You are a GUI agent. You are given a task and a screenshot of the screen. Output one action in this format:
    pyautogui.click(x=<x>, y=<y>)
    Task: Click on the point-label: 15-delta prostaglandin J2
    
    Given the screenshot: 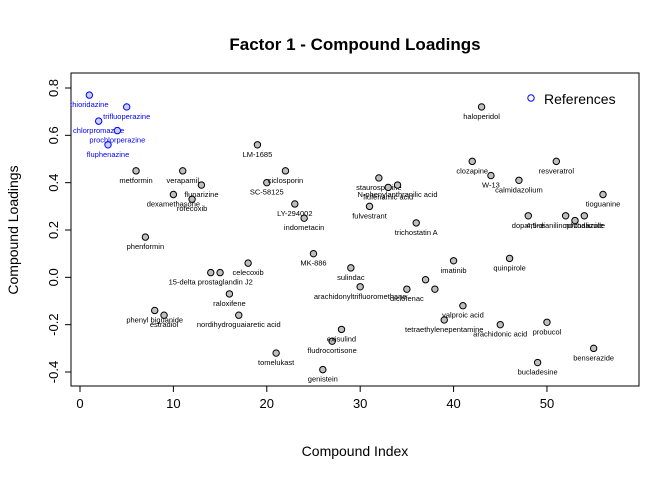 What is the action you would take?
    pyautogui.click(x=211, y=282)
    